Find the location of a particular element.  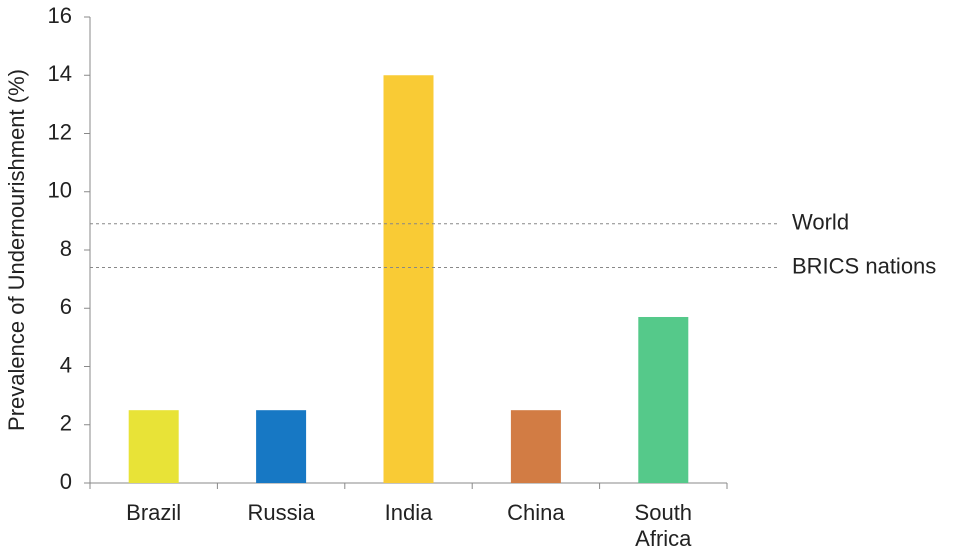

y-tick-label: 10 is located at coordinates (60, 190).